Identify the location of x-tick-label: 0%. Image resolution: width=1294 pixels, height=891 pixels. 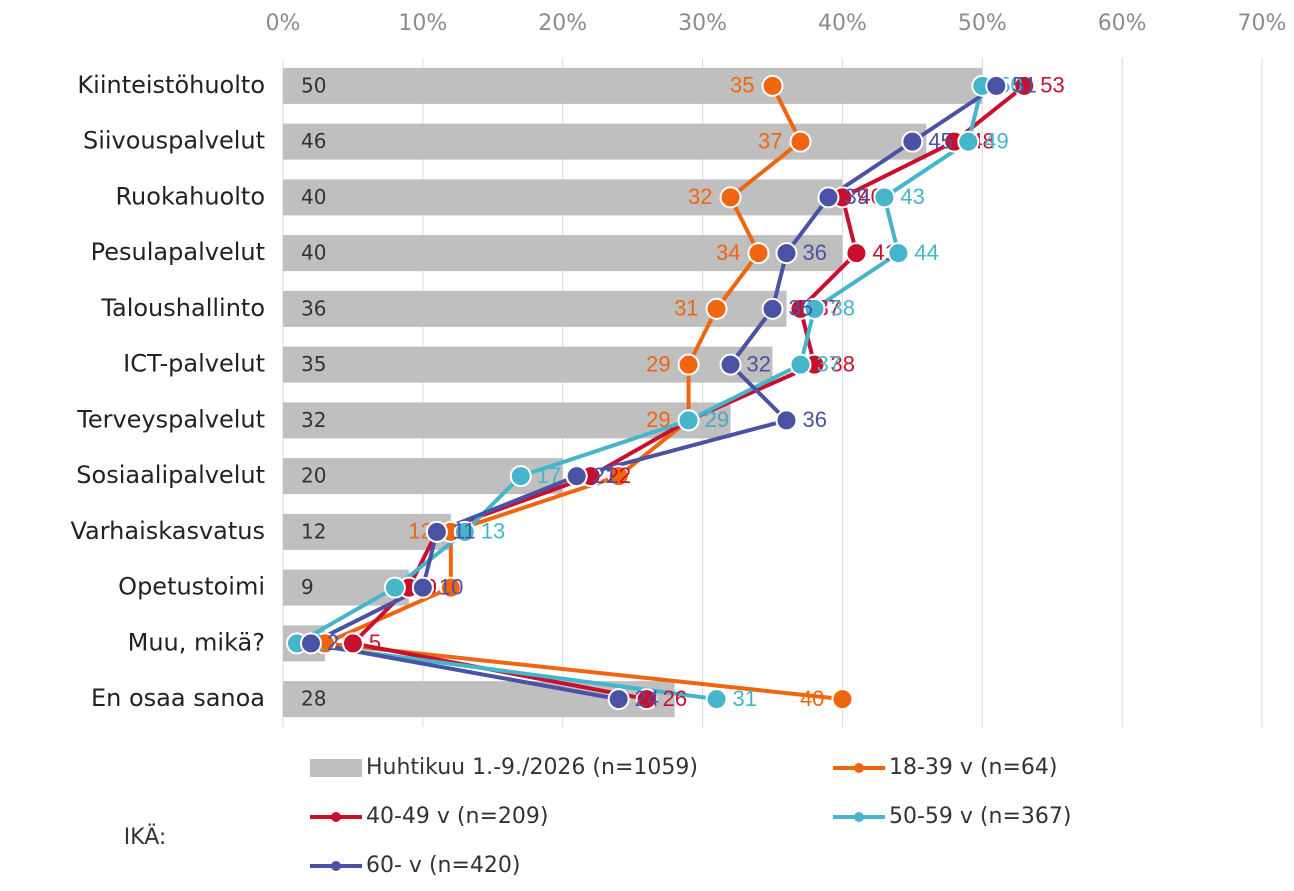
(283, 23).